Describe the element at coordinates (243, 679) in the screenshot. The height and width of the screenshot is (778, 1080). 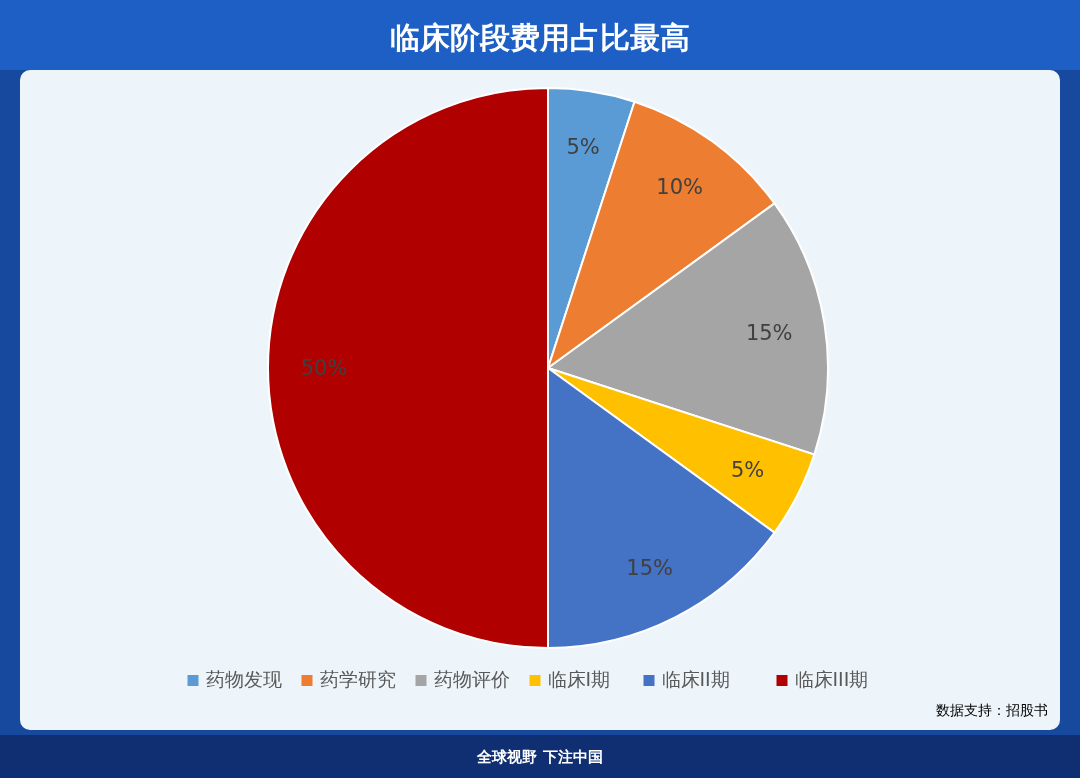
I see `legend-label: 药物发现` at that location.